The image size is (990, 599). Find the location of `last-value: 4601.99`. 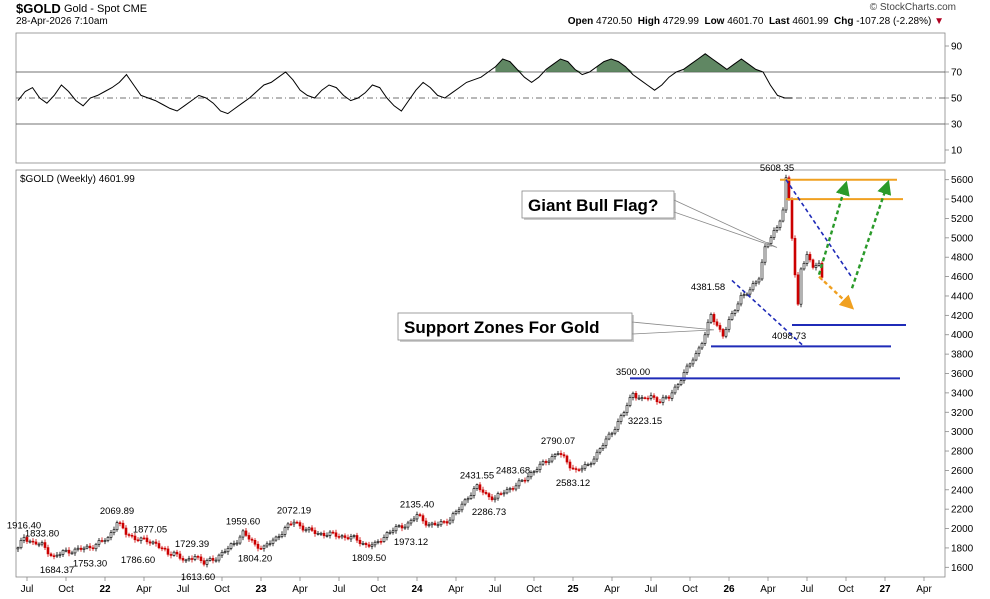

last-value: 4601.99 is located at coordinates (810, 21).